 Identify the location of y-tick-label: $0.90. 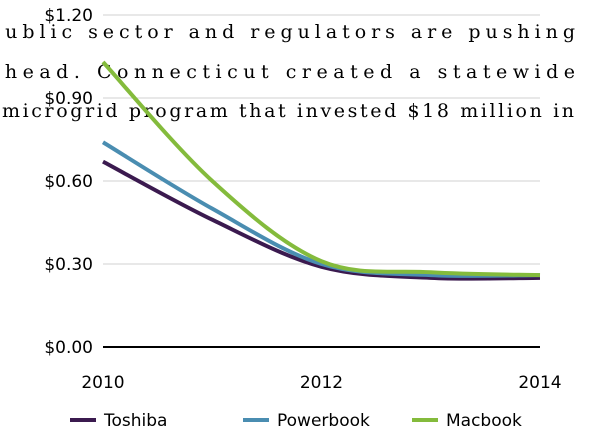
(68, 99).